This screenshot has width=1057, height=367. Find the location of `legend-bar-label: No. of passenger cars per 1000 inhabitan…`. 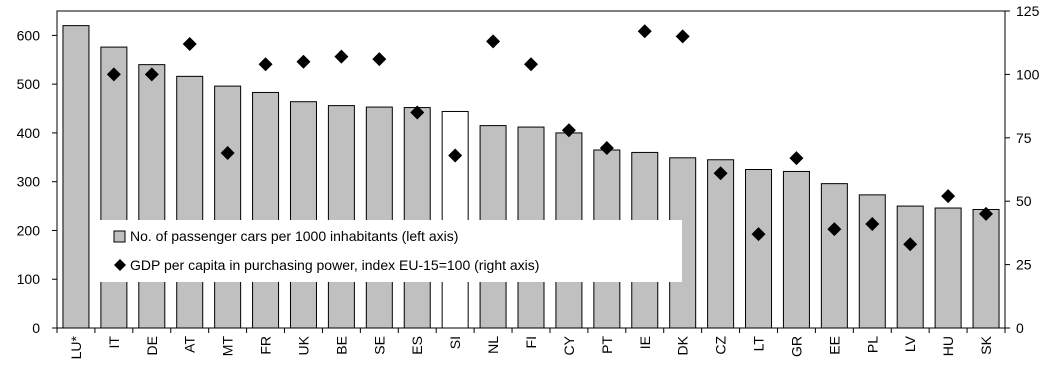

legend-bar-label: No. of passenger cars per 1000 inhabitan… is located at coordinates (294, 236).